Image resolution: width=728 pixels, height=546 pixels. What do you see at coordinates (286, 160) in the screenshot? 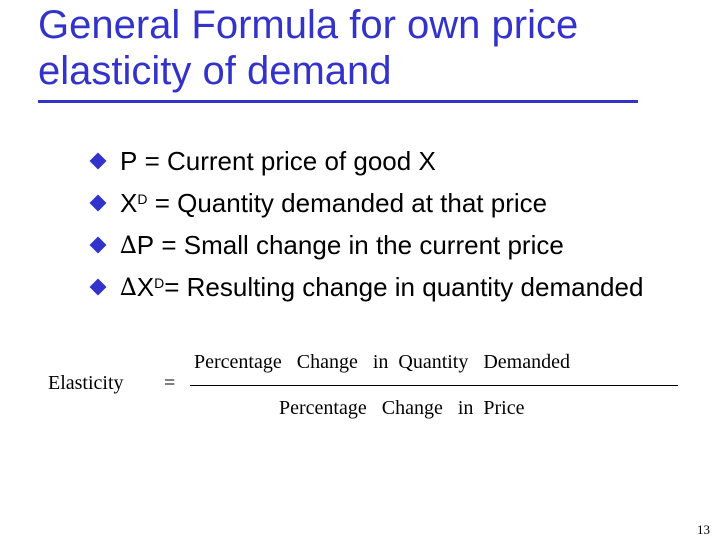
I see `definition-text: = Current price of good X` at bounding box center [286, 160].